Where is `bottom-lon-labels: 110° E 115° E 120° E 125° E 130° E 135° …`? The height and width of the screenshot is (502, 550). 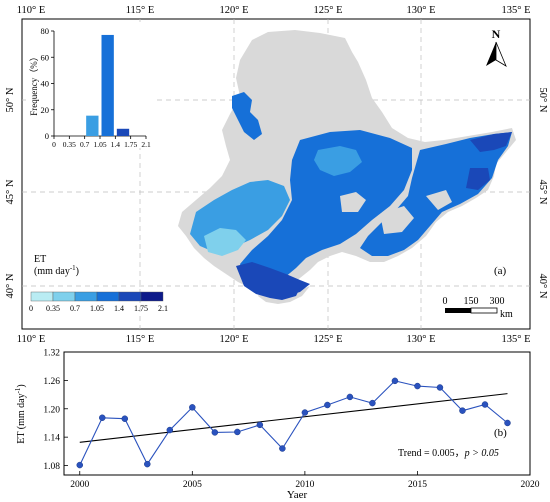
bottom-lon-labels: 110° E 115° E 120° E 125° E 130° E 135° … is located at coordinates (274, 339).